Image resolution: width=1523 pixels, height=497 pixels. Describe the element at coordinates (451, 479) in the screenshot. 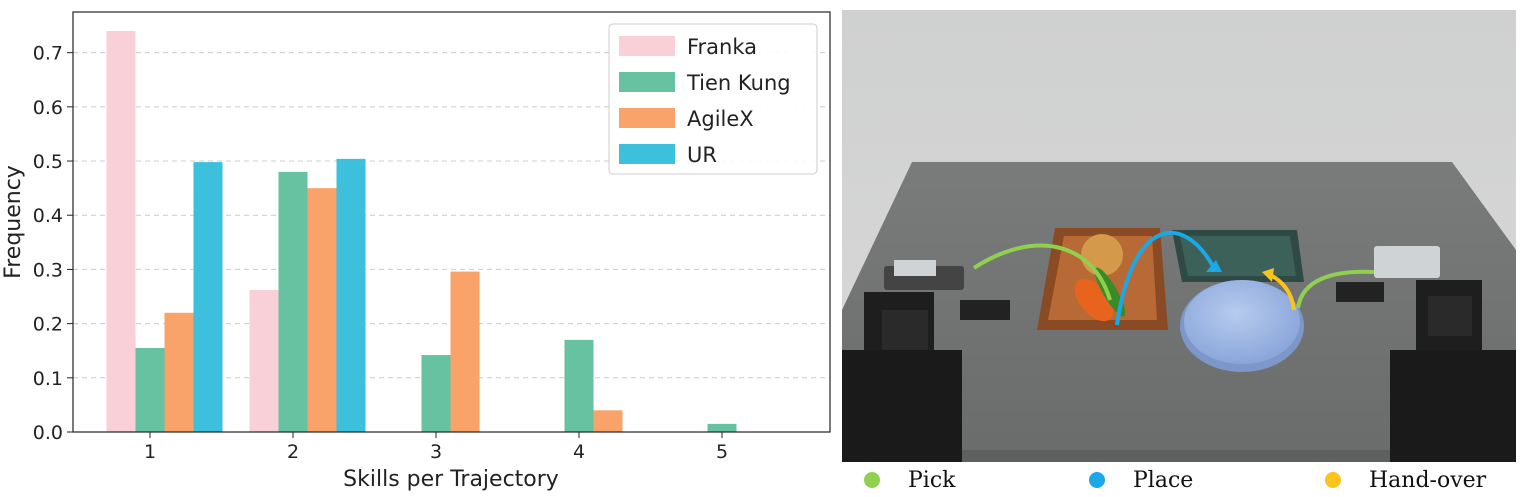

I see `x-axis-label: Skills per Trajectory` at that location.